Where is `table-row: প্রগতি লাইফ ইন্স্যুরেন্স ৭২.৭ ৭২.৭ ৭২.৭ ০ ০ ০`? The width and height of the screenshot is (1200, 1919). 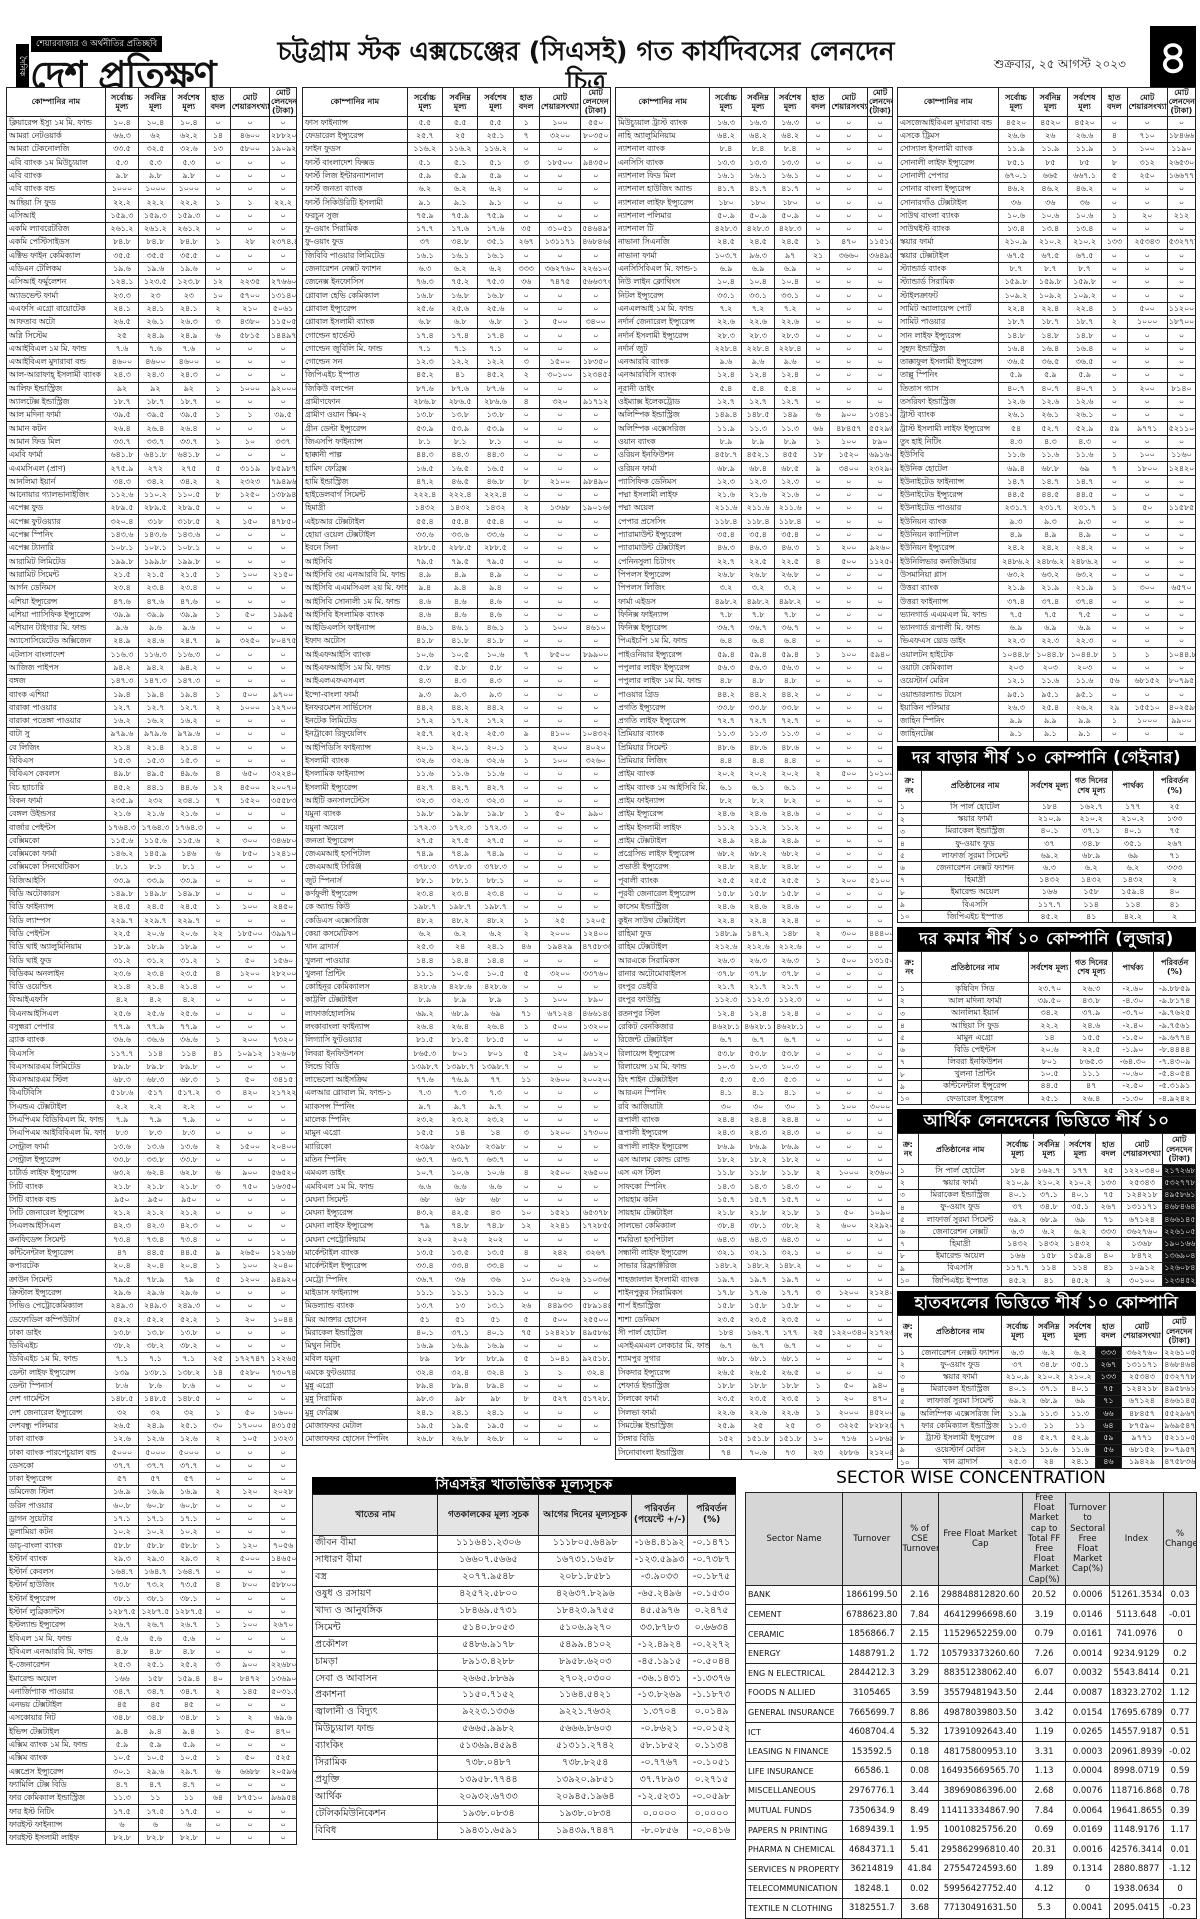 table-row: প্রগতি লাইফ ইন্স্যুরেন্স ৭২.৭ ৭২.৭ ৭২.৭ ০ ০ ০ is located at coordinates (754, 721).